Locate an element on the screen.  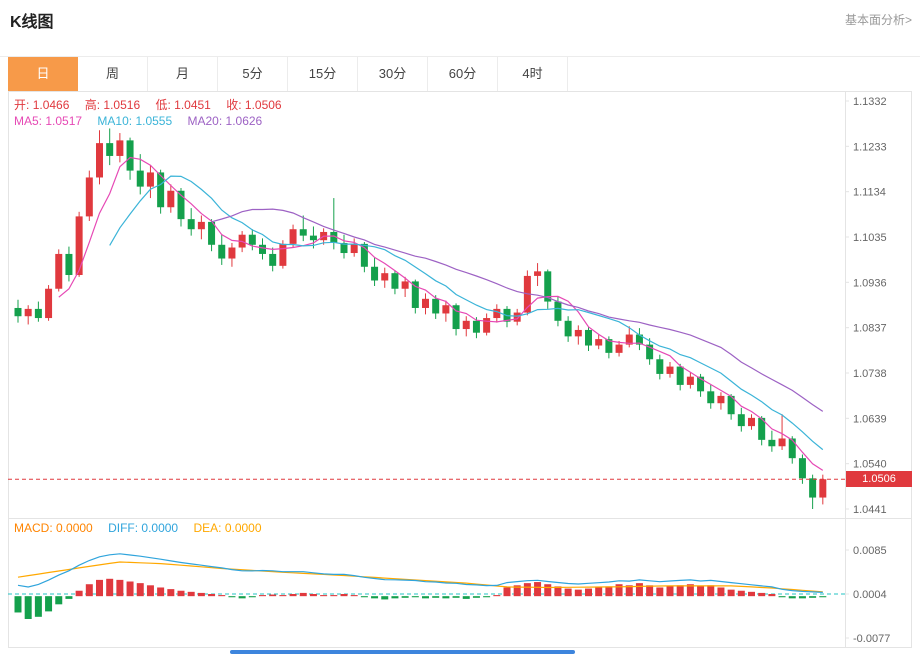
tab-monthly: 月 is located at coordinates (183, 74).